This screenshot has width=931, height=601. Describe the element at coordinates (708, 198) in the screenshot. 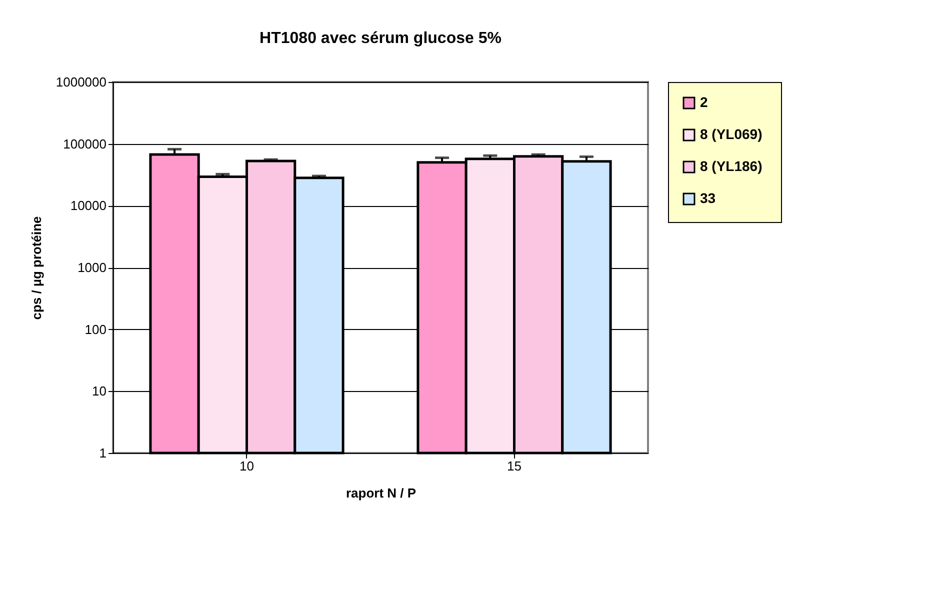

I see `legend-label: 33` at that location.